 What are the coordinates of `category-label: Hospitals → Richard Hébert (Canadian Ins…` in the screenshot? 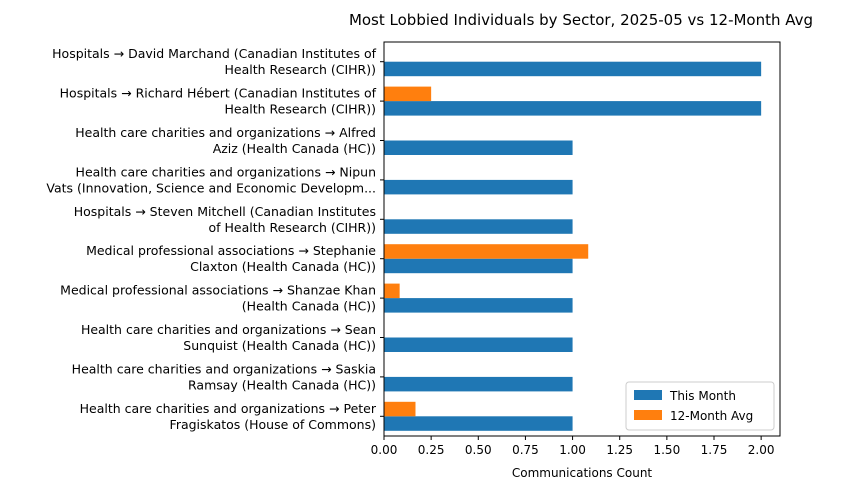 It's located at (218, 101).